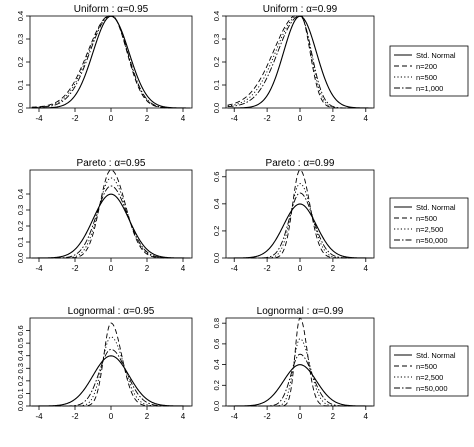 The height and width of the screenshot is (447, 474). Describe the element at coordinates (429, 377) in the screenshot. I see `legend-label: n=2,500` at that location.